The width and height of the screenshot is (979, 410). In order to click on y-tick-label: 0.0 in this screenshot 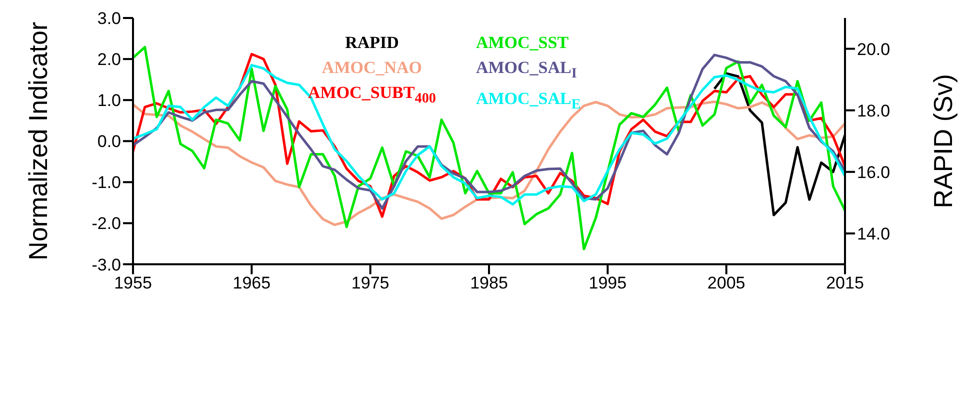, I will do `click(109, 142)`.